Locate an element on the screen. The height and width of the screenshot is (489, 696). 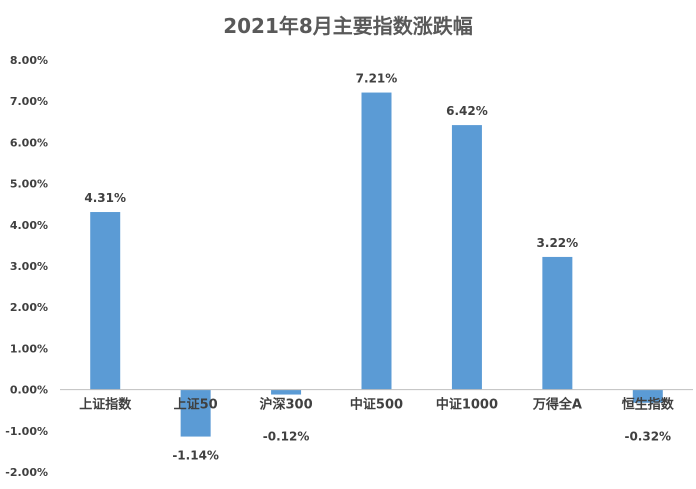
data-label: 3.22% is located at coordinates (558, 243).